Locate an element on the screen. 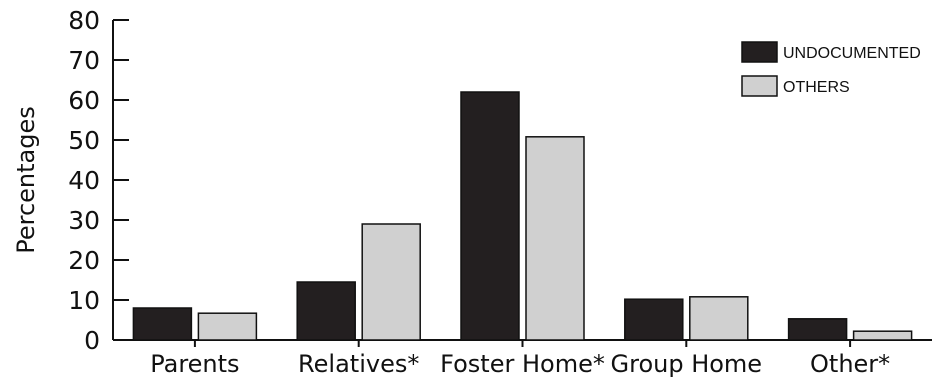 The height and width of the screenshot is (381, 943). y-tick-label: 70 is located at coordinates (84, 60).